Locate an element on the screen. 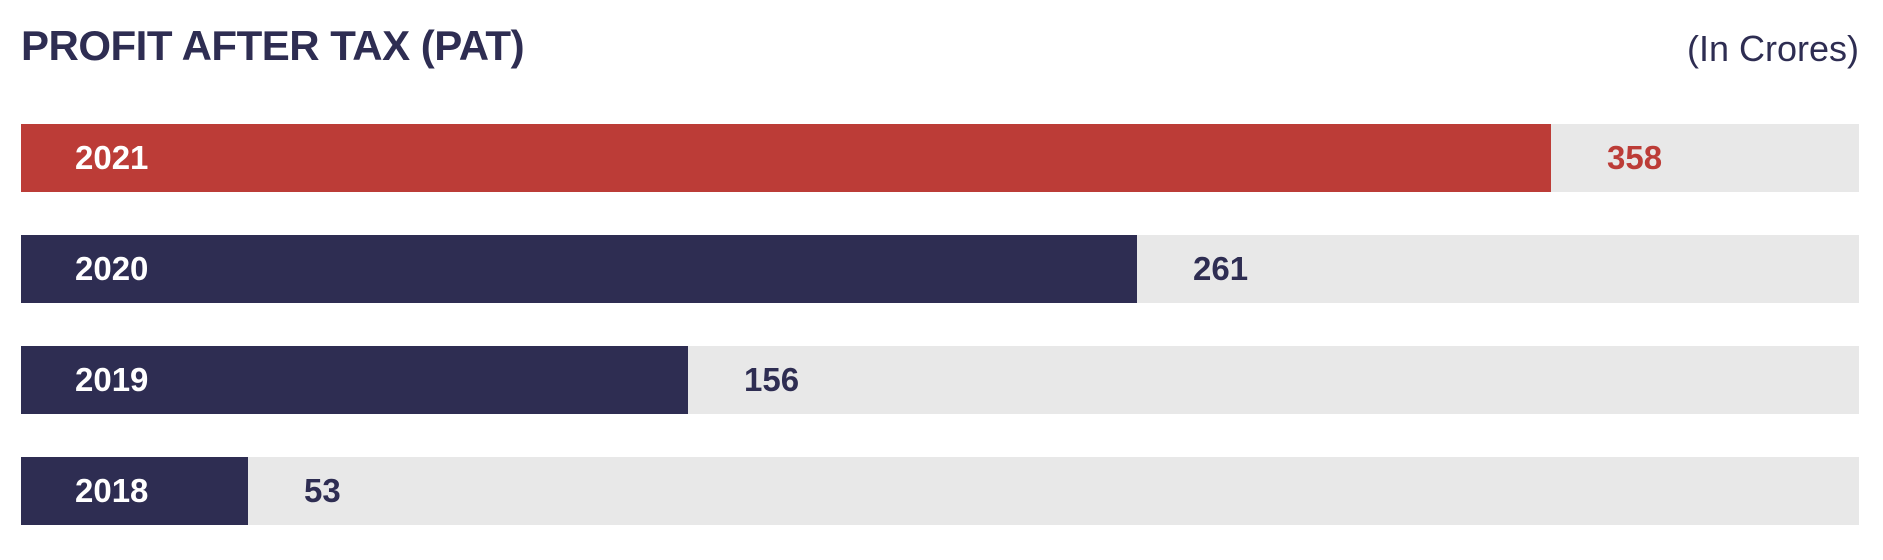 The height and width of the screenshot is (560, 1883). chart-title: PROFIT AFTER TAX (PAT) is located at coordinates (273, 45).